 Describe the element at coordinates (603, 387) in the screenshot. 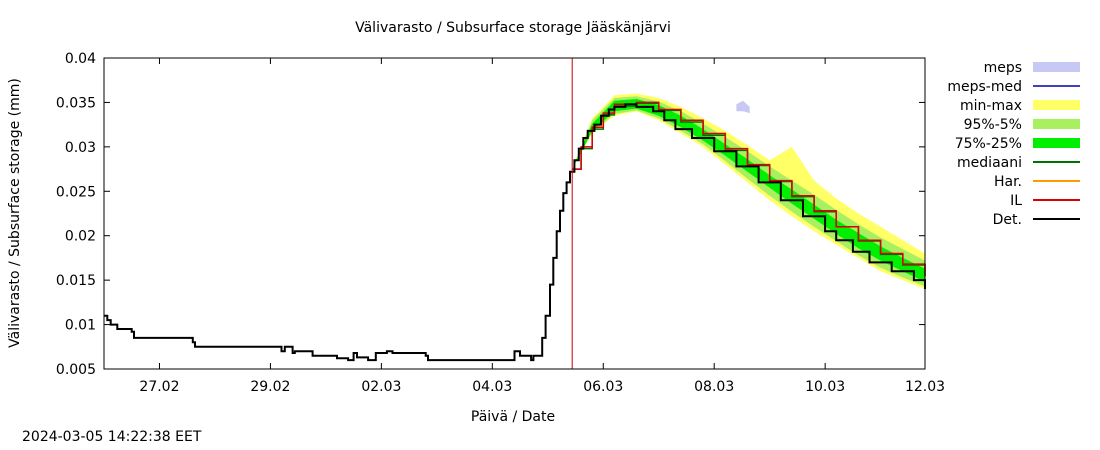

I see `x-tick-label: 06.03` at that location.